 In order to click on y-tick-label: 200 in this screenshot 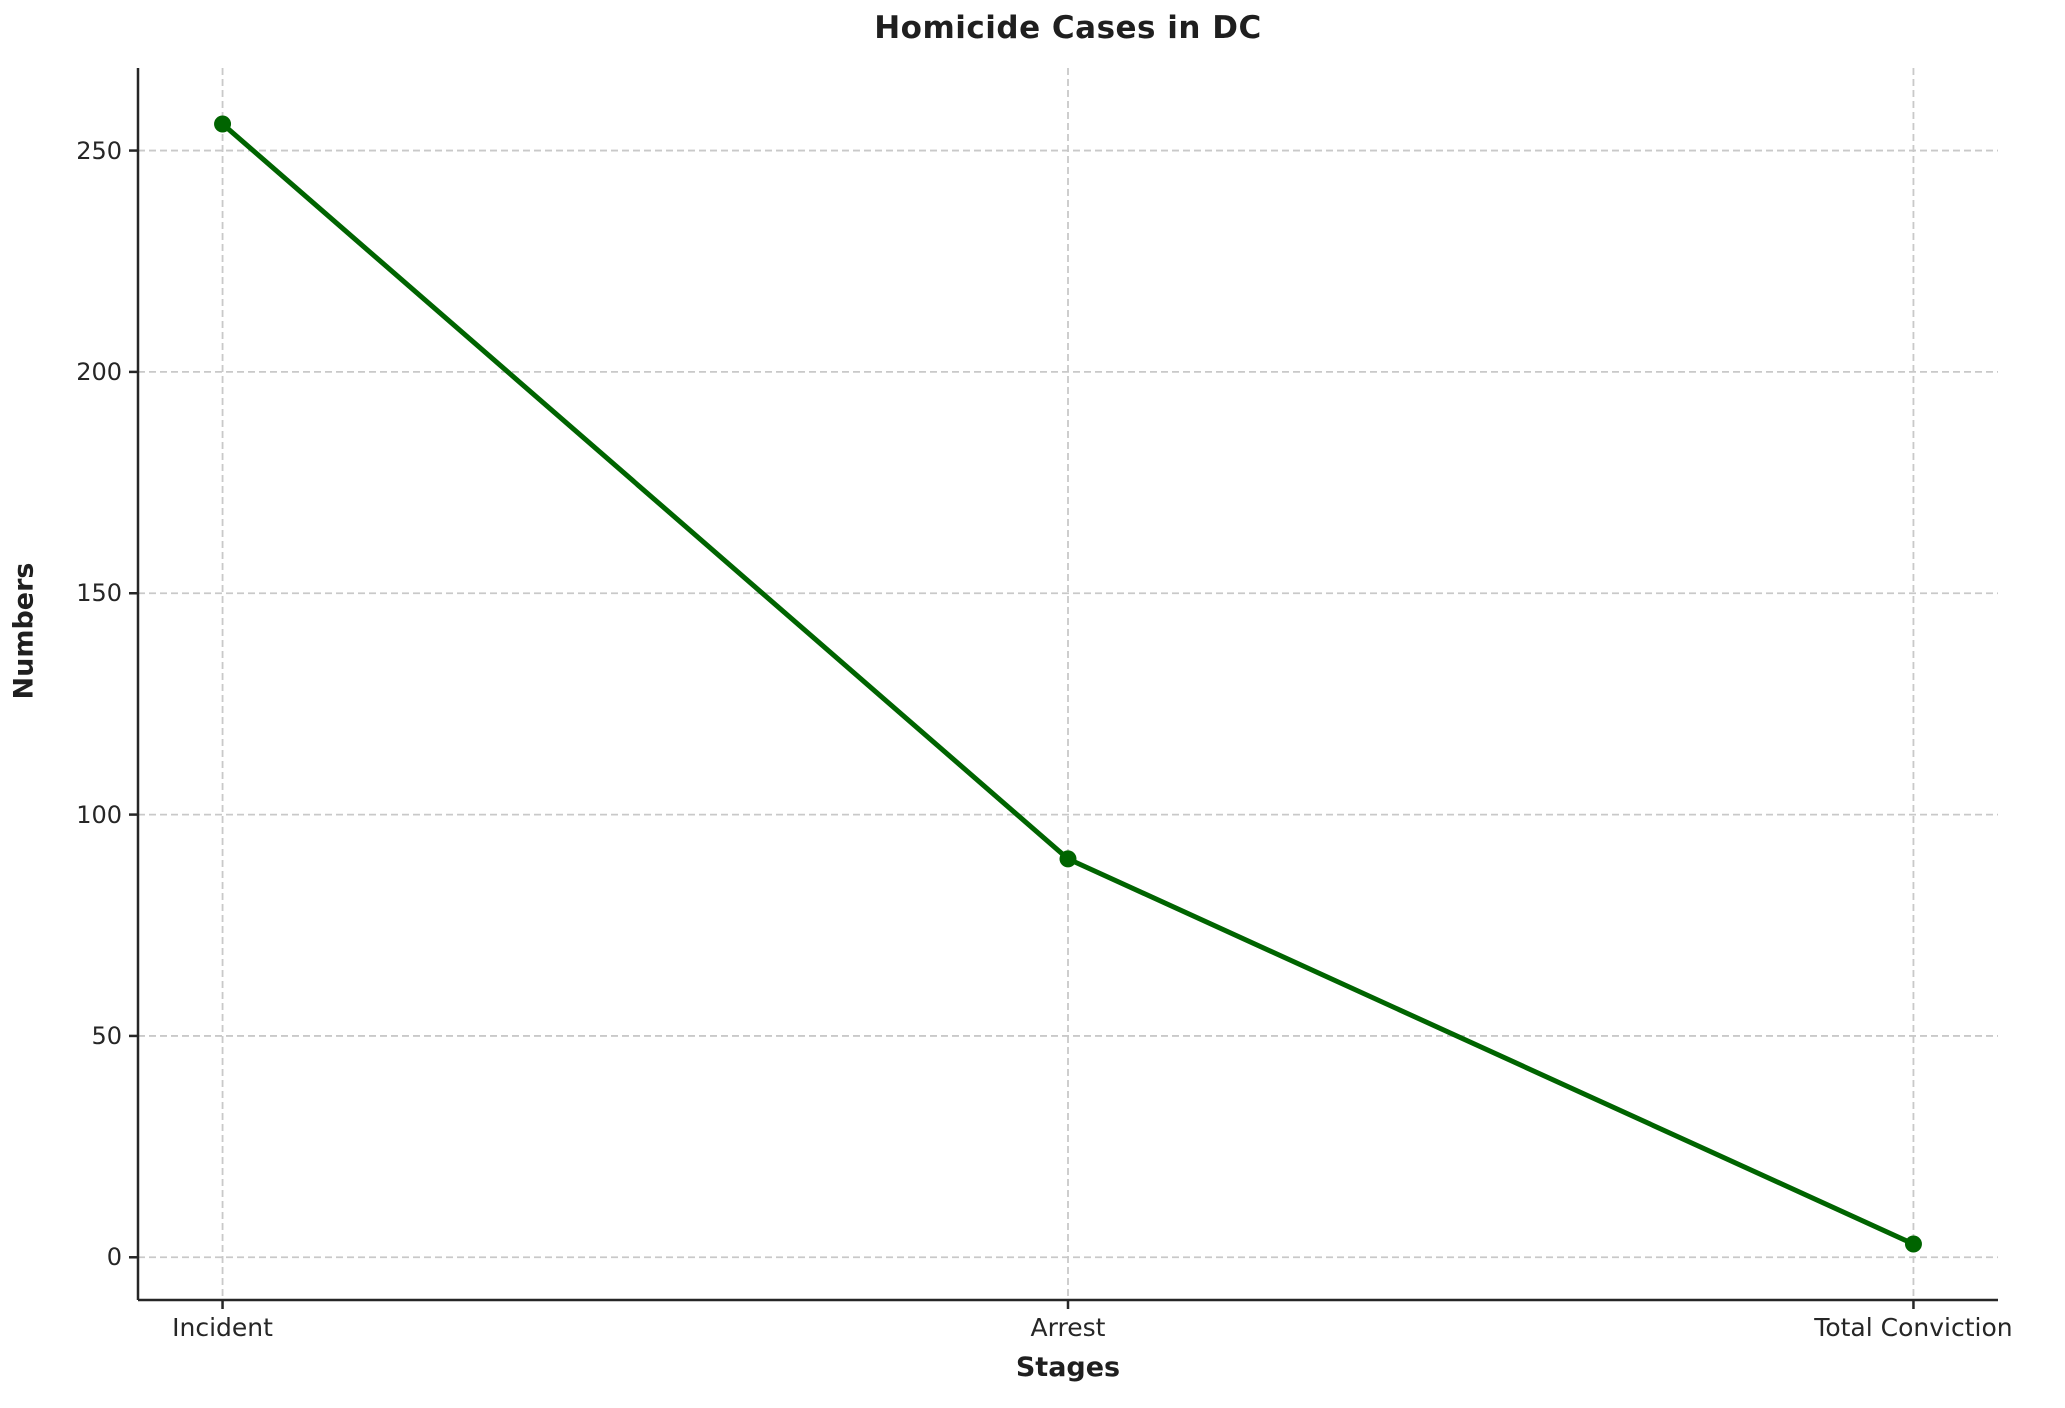, I will do `click(99, 371)`.